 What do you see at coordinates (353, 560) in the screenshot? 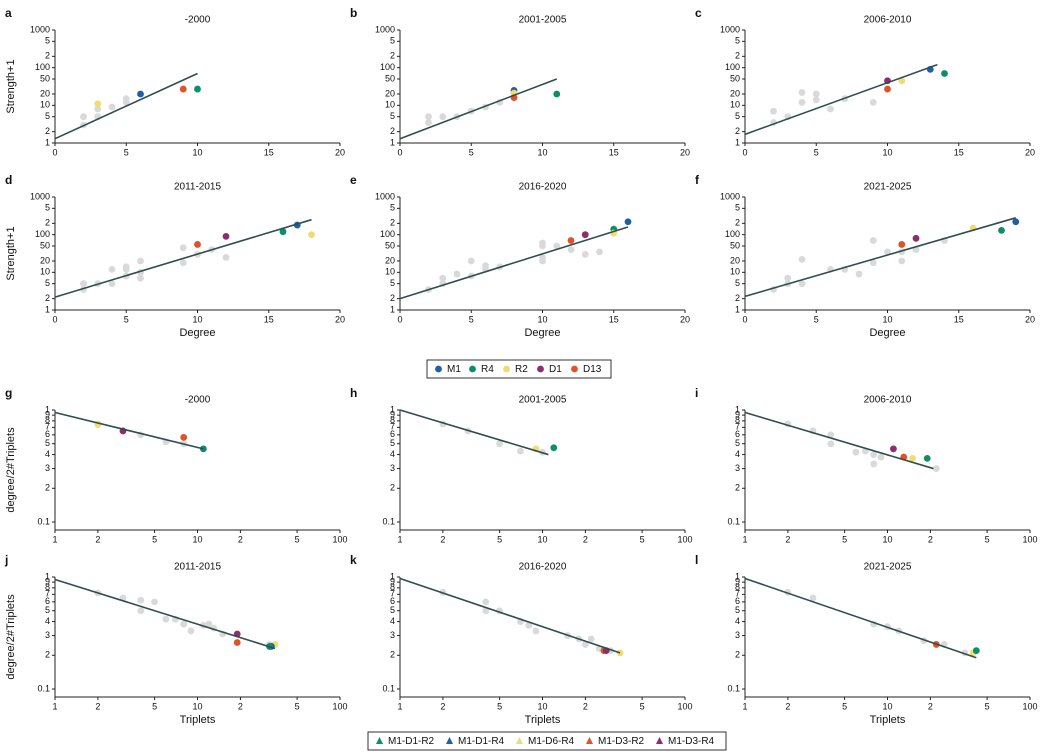
I see `panel-letter: k` at bounding box center [353, 560].